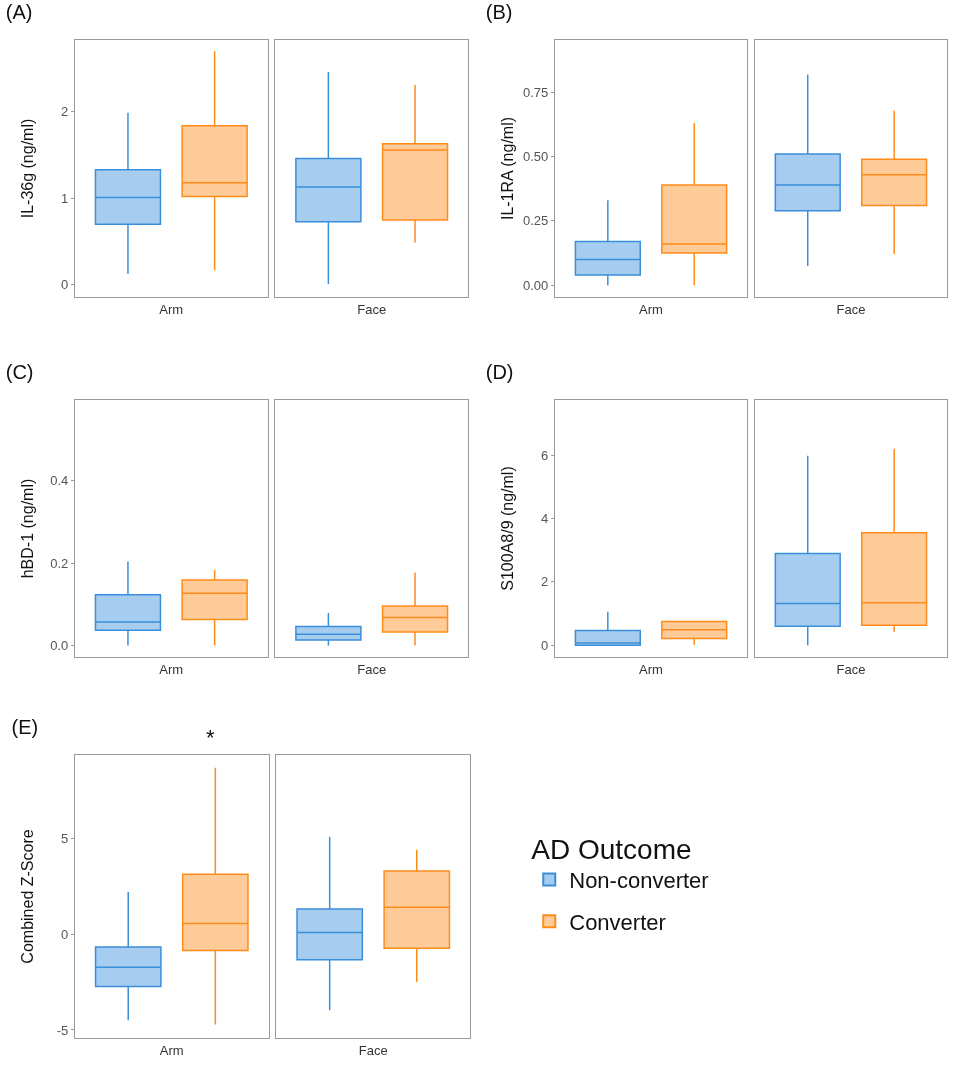 Image resolution: width=959 pixels, height=1076 pixels. What do you see at coordinates (611, 849) in the screenshot?
I see `legend-title: AD Outcome` at bounding box center [611, 849].